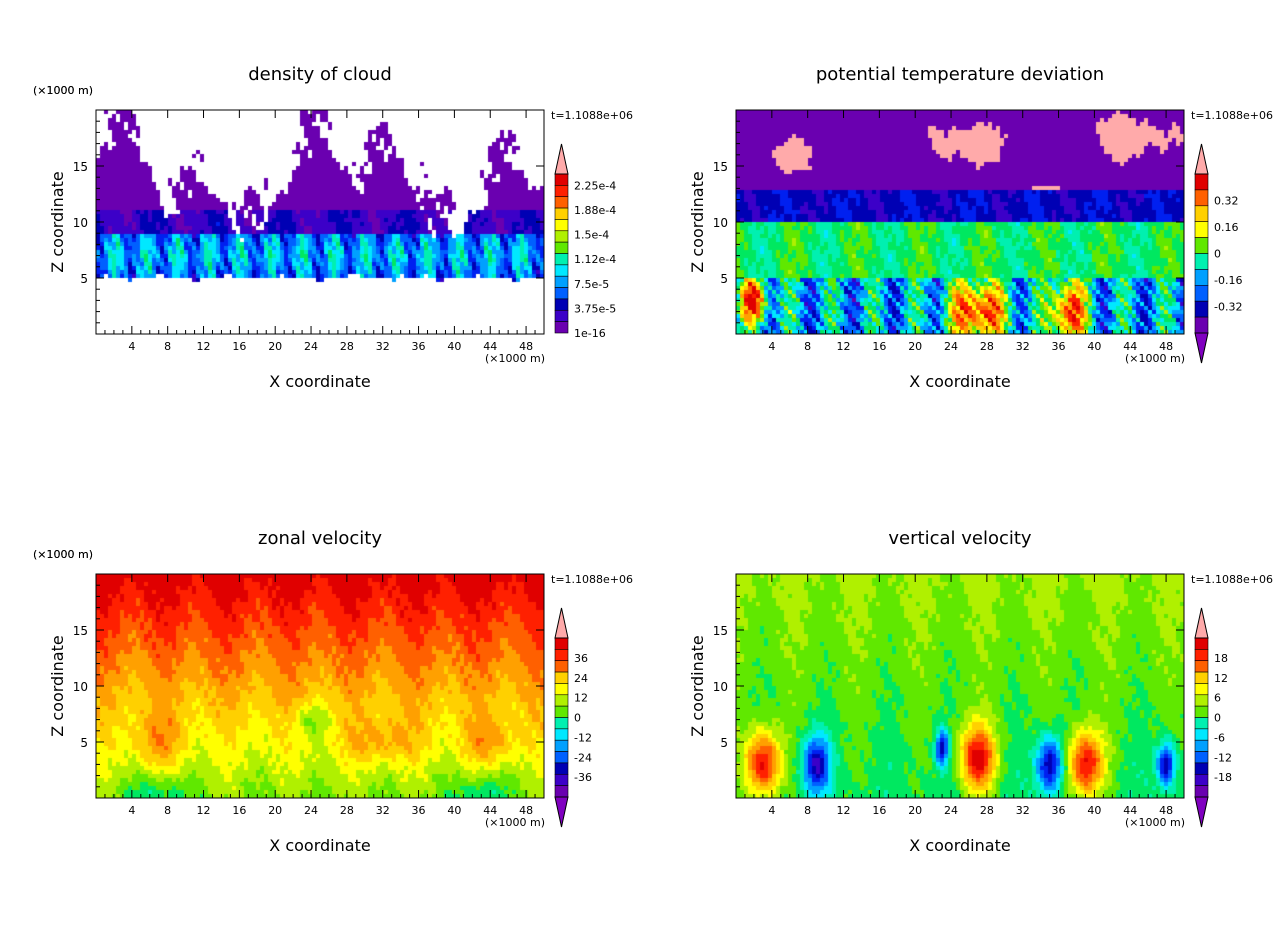 The image size is (1280, 926). I want to click on colorbar-label: 2.25e-4, so click(595, 185).